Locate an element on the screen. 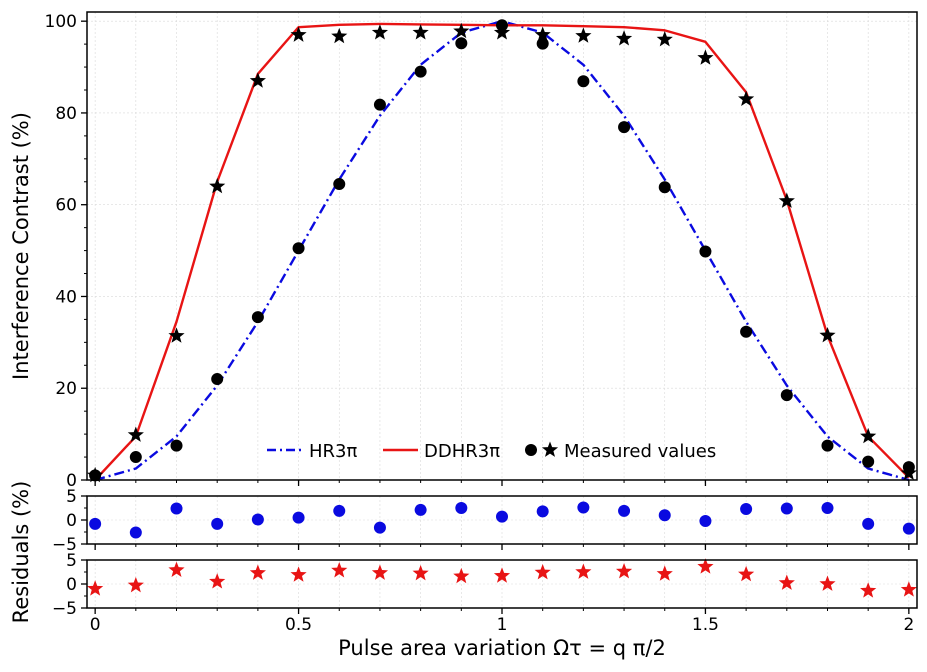  legend-ddhr3pi-label: DDHR3π is located at coordinates (462, 451).